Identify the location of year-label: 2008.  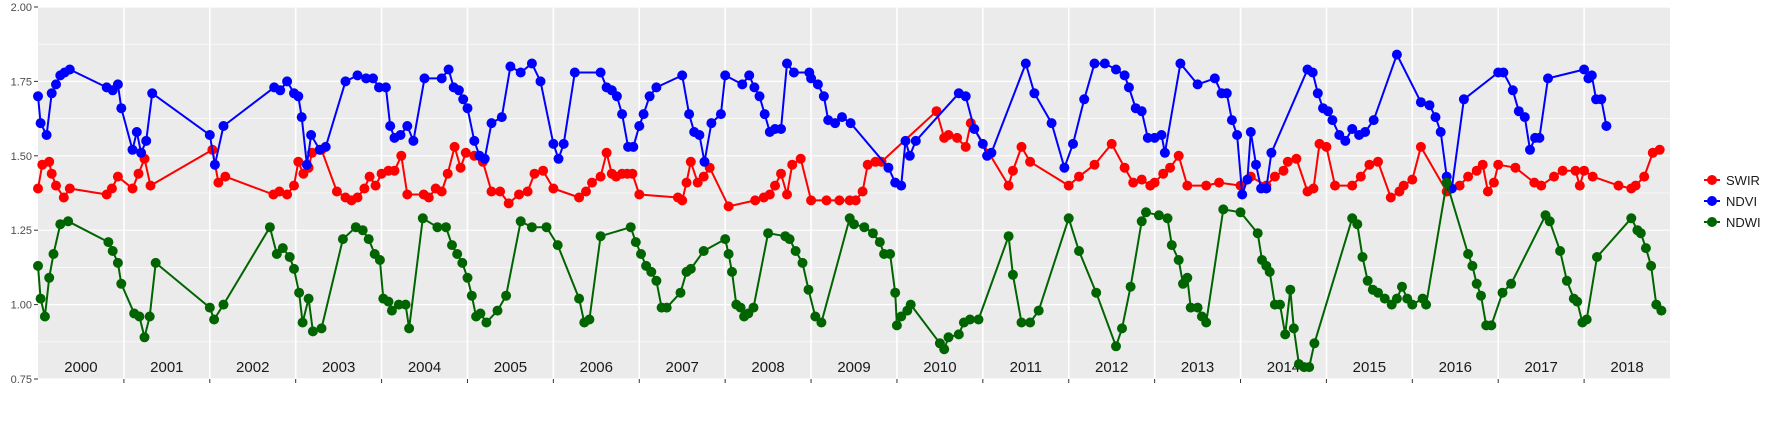
(767, 367).